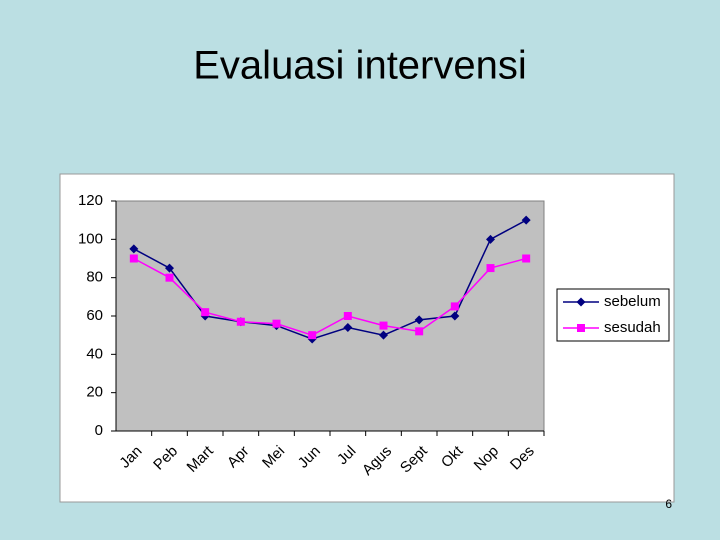 Image resolution: width=720 pixels, height=545 pixels. What do you see at coordinates (613, 315) in the screenshot?
I see `legend` at bounding box center [613, 315].